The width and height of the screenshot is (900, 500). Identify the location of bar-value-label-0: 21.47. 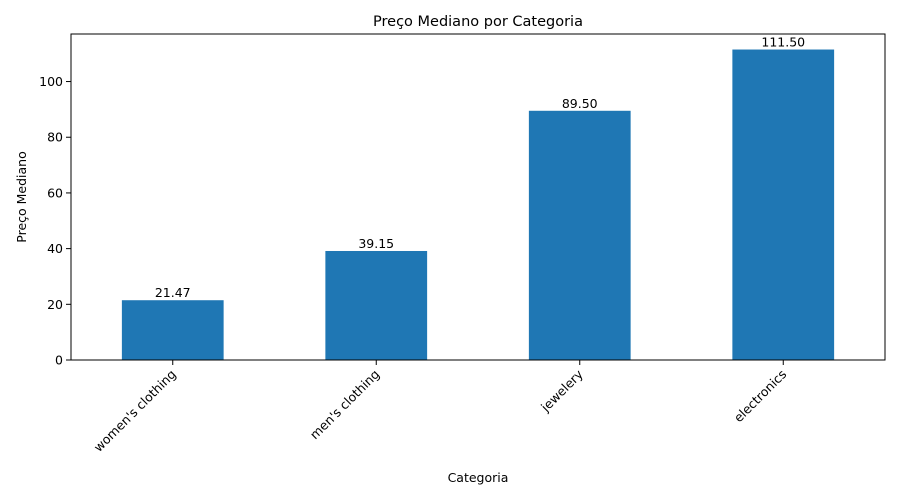
(173, 292).